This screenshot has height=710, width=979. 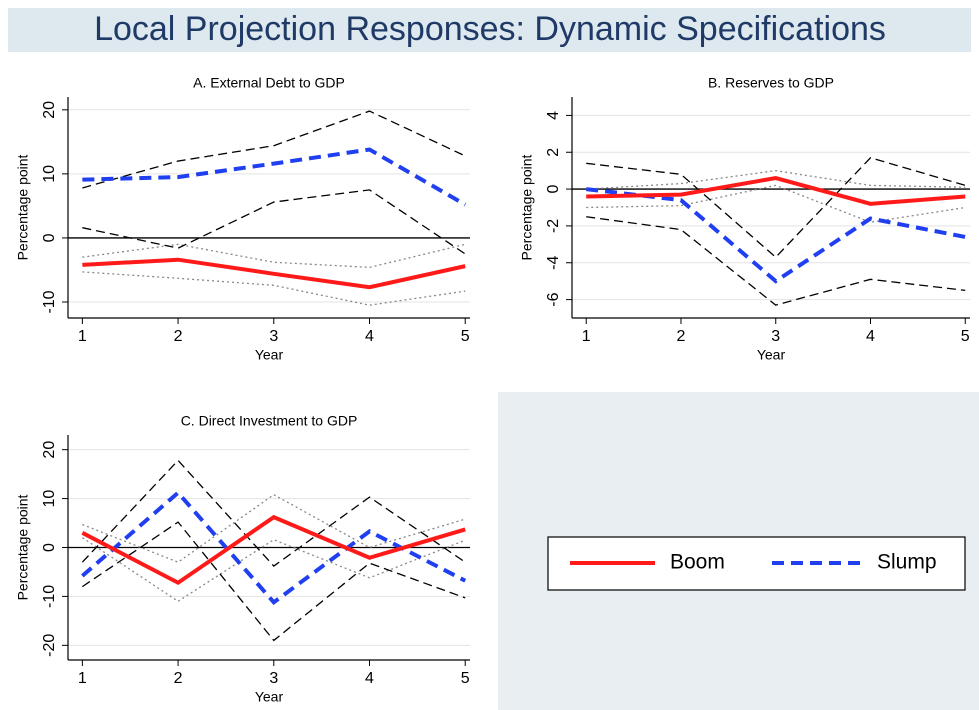 I want to click on y-tick-label: -2, so click(x=553, y=226).